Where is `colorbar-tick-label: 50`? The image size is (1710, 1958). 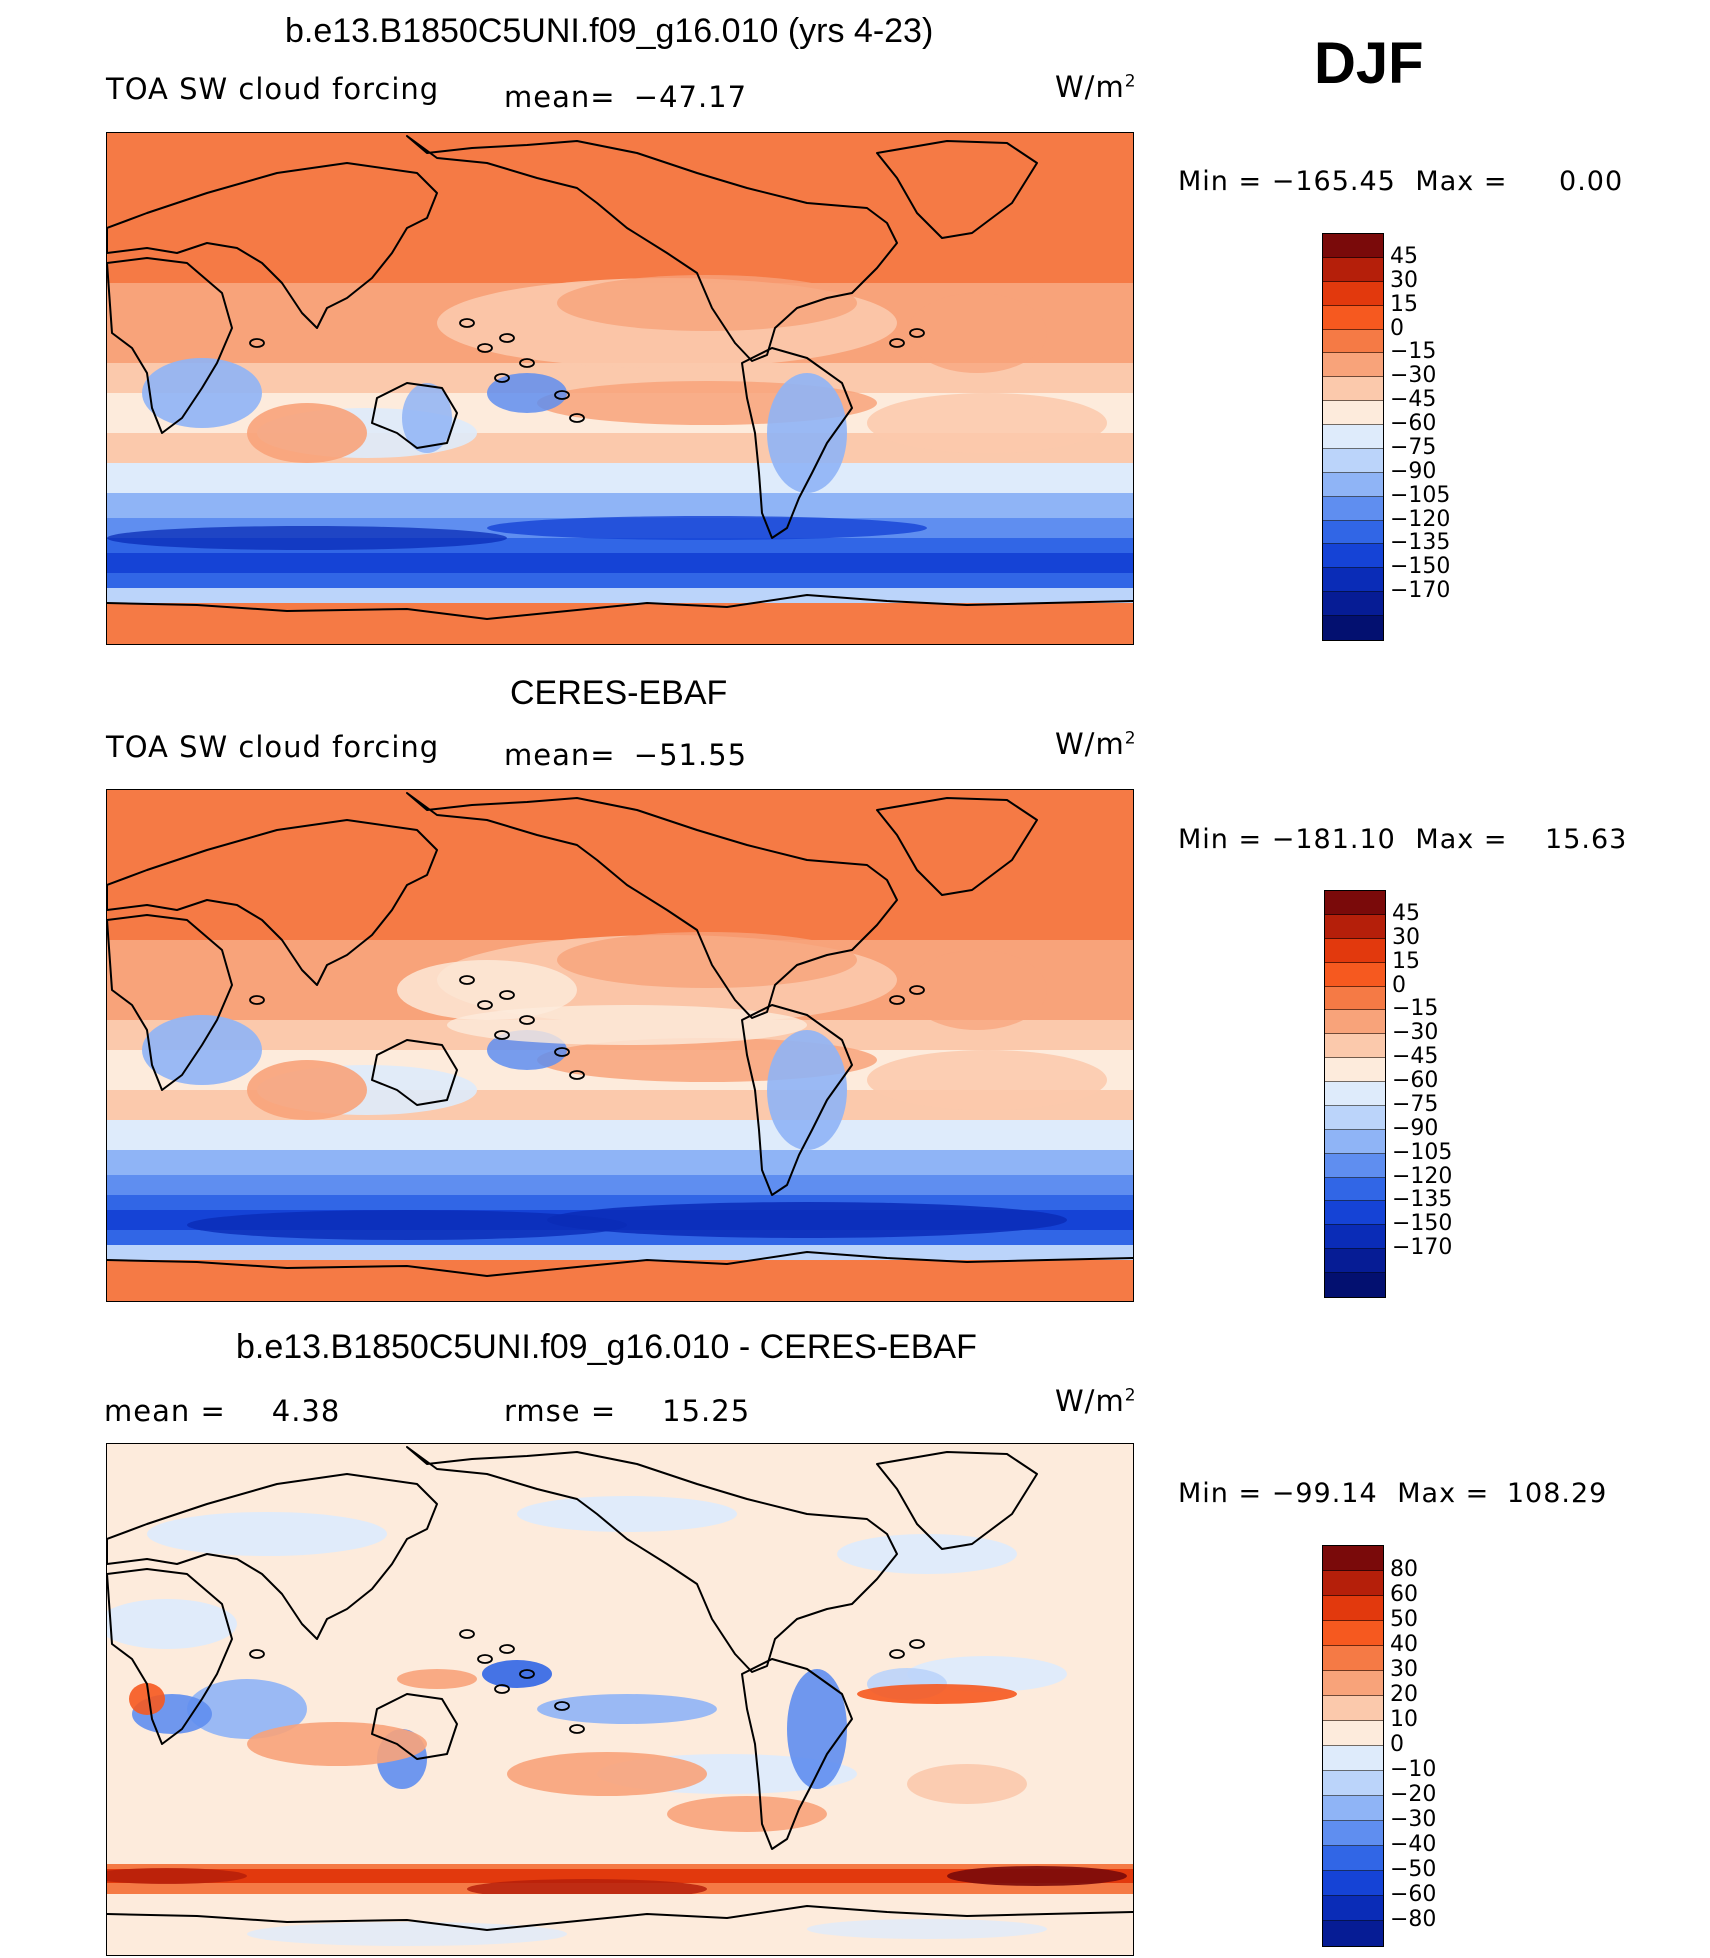 colorbar-tick-label: 50 is located at coordinates (1404, 1619).